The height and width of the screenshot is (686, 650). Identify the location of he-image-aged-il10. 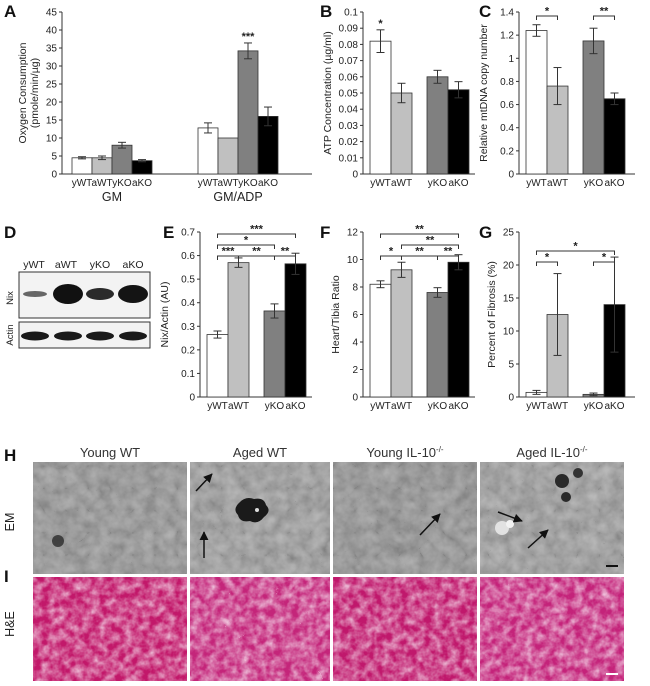
(552, 629).